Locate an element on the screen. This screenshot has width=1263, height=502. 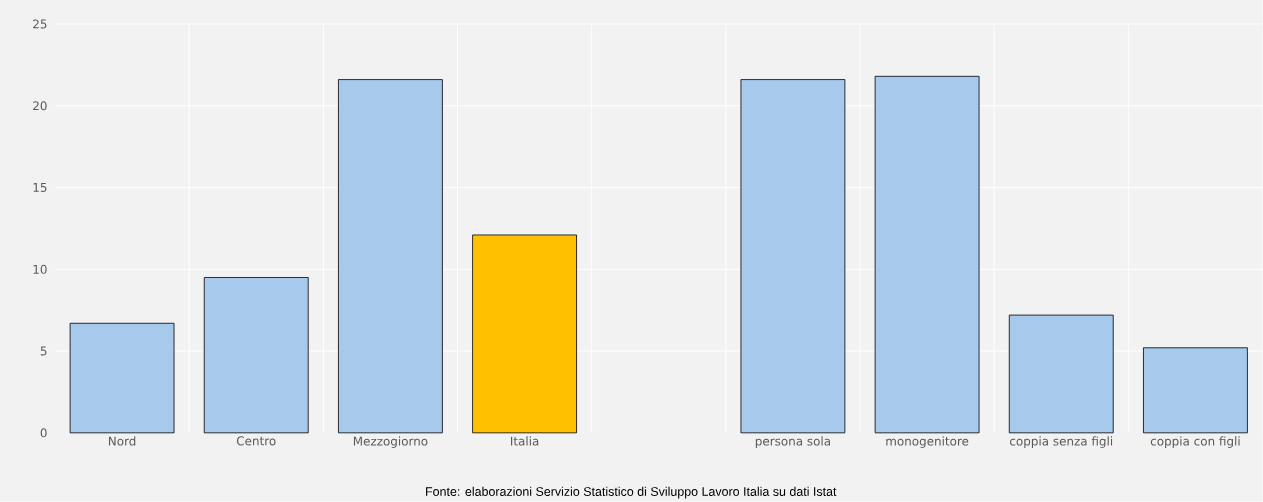
y-tick-label: 0 is located at coordinates (43, 433).